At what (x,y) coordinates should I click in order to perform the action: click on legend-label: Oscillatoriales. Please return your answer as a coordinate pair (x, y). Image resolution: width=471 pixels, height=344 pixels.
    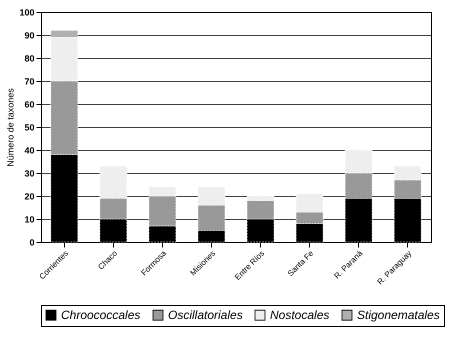
    Looking at the image, I should click on (205, 315).